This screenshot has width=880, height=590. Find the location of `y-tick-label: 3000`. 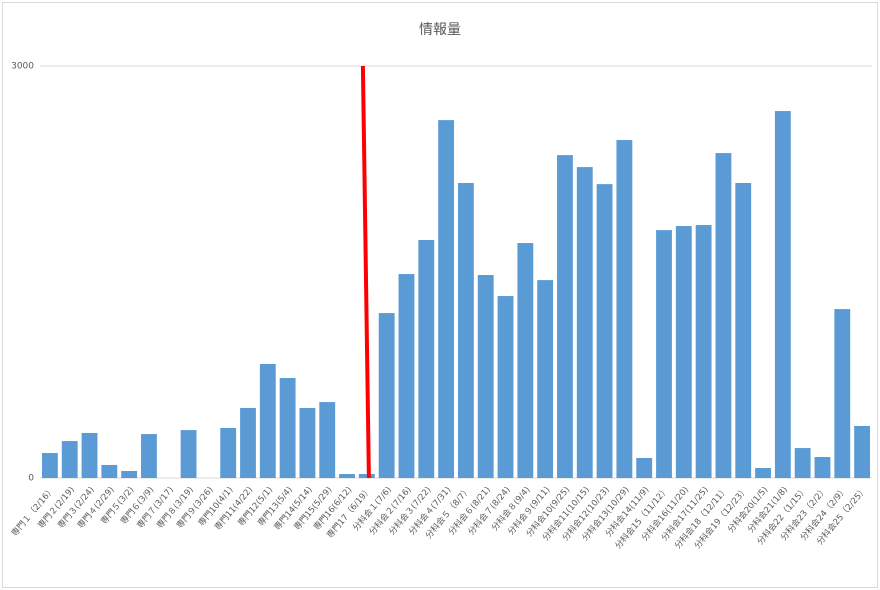

y-tick-label: 3000 is located at coordinates (22, 67).